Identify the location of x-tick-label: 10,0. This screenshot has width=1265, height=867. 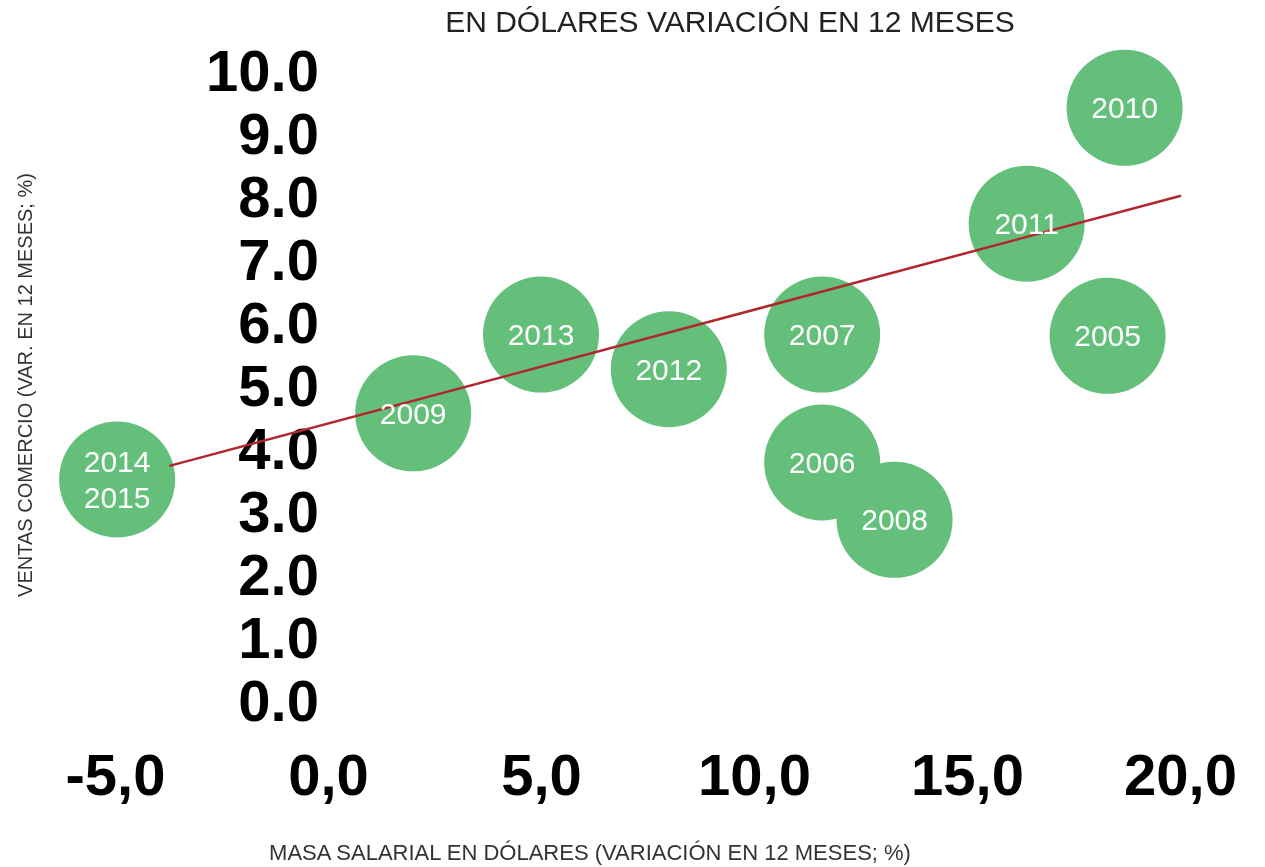
(754, 775).